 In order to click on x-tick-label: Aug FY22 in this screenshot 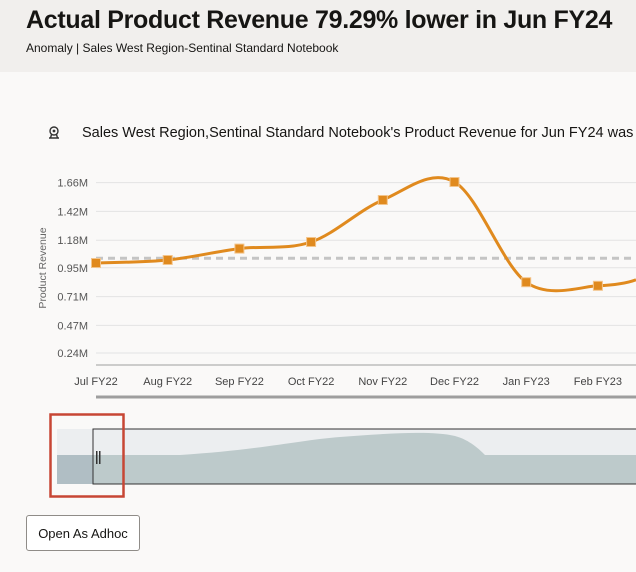, I will do `click(167, 382)`.